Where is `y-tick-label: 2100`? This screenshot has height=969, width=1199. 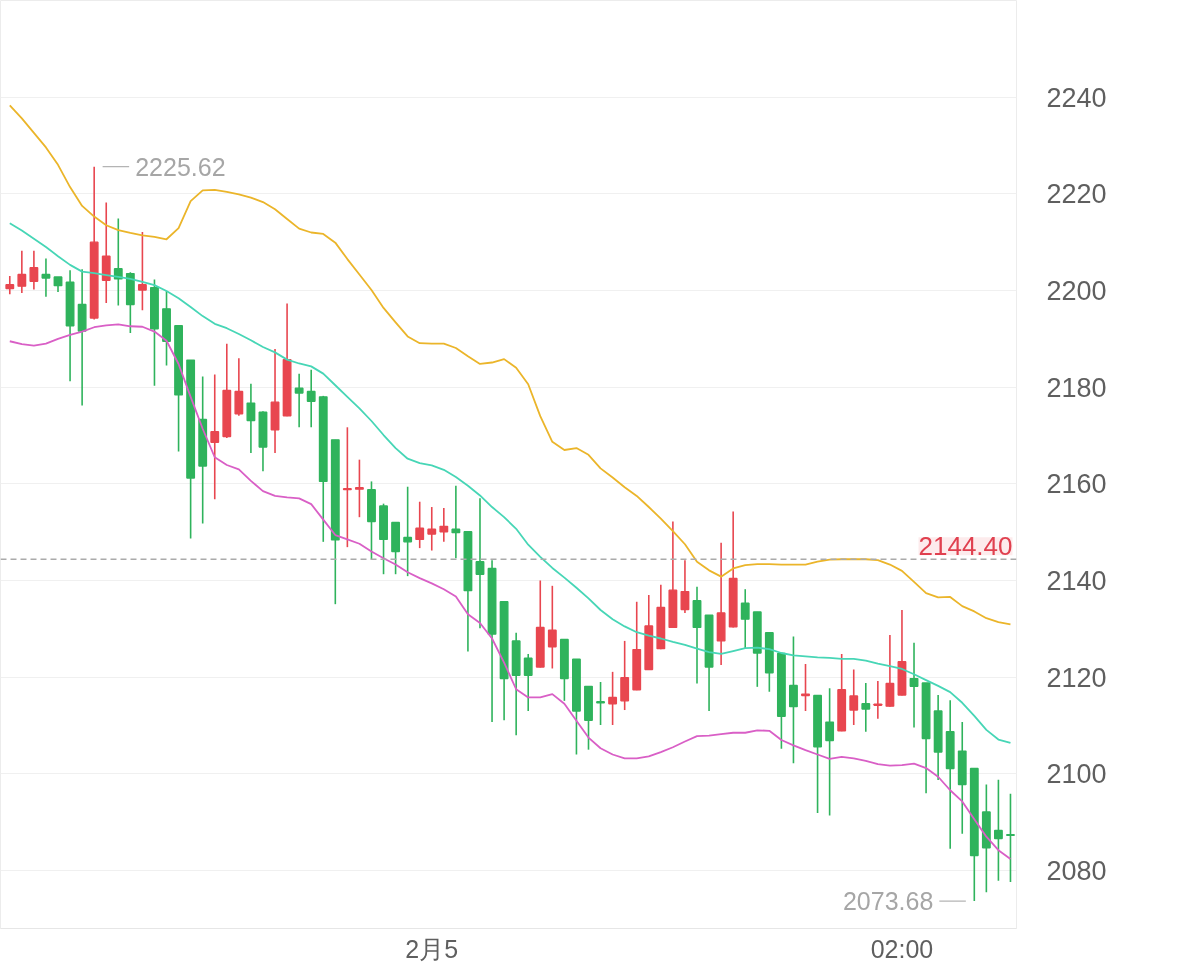 y-tick-label: 2100 is located at coordinates (1076, 774).